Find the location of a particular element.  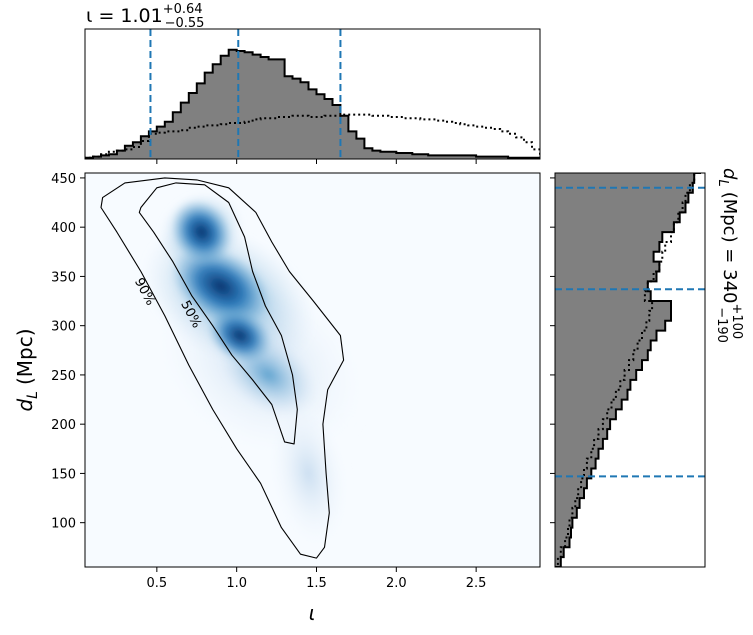

top-panel-frame is located at coordinates (312, 94).